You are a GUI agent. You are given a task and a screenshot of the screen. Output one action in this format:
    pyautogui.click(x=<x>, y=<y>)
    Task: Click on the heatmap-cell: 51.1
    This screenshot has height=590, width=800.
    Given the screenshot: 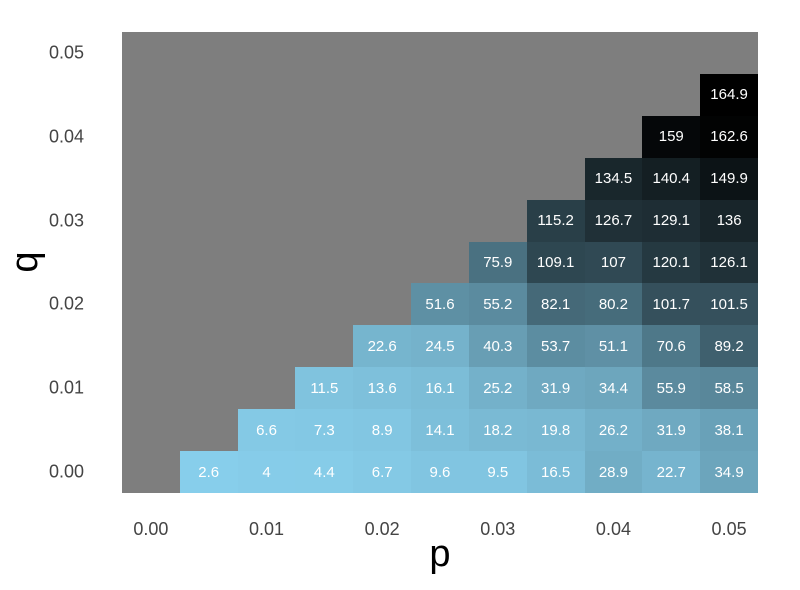 What is the action you would take?
    pyautogui.click(x=613, y=346)
    